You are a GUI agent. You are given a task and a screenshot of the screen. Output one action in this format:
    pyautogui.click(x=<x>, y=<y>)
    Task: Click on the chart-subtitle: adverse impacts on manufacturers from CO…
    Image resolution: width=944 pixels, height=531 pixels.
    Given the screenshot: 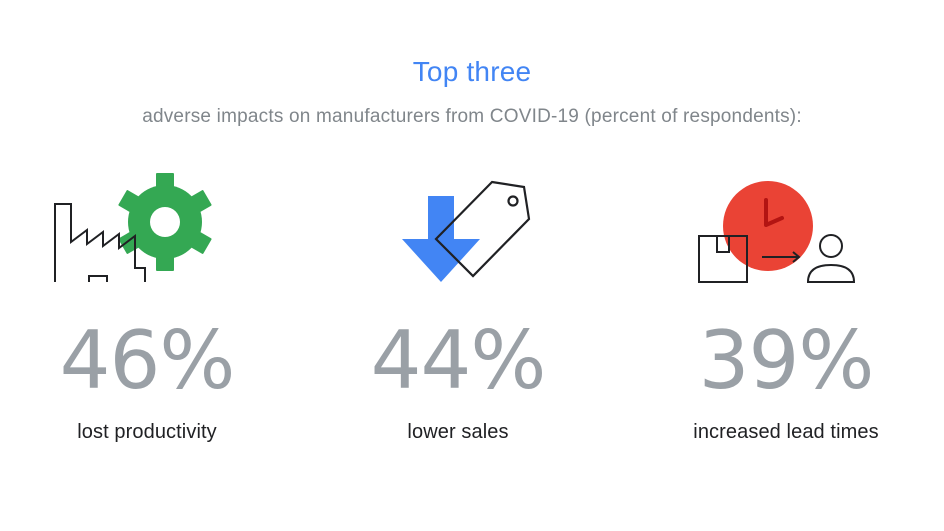 What is the action you would take?
    pyautogui.click(x=472, y=116)
    